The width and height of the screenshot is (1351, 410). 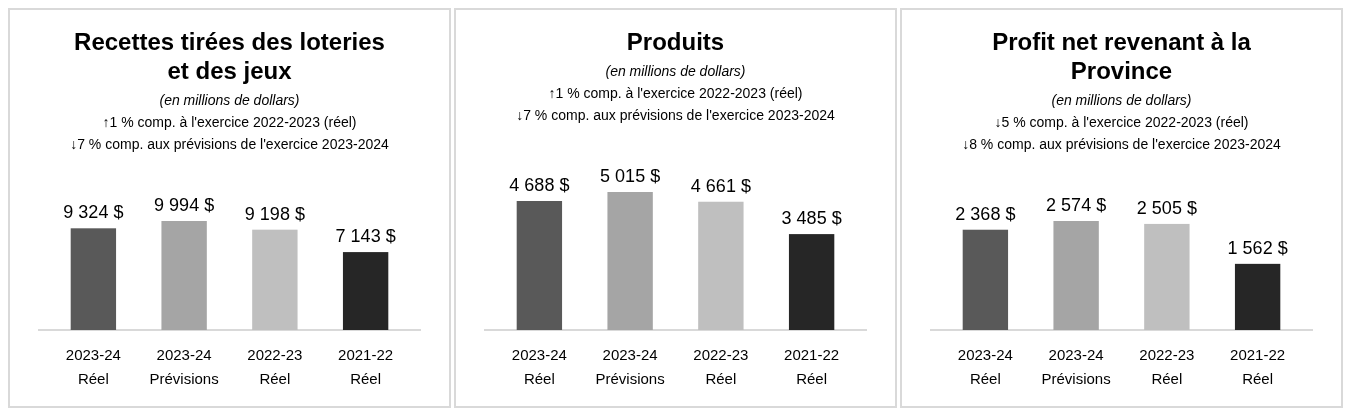 What do you see at coordinates (1121, 122) in the screenshot?
I see `text: ↓5 % comp. à l'exercice 2022-2023 (réel)` at bounding box center [1121, 122].